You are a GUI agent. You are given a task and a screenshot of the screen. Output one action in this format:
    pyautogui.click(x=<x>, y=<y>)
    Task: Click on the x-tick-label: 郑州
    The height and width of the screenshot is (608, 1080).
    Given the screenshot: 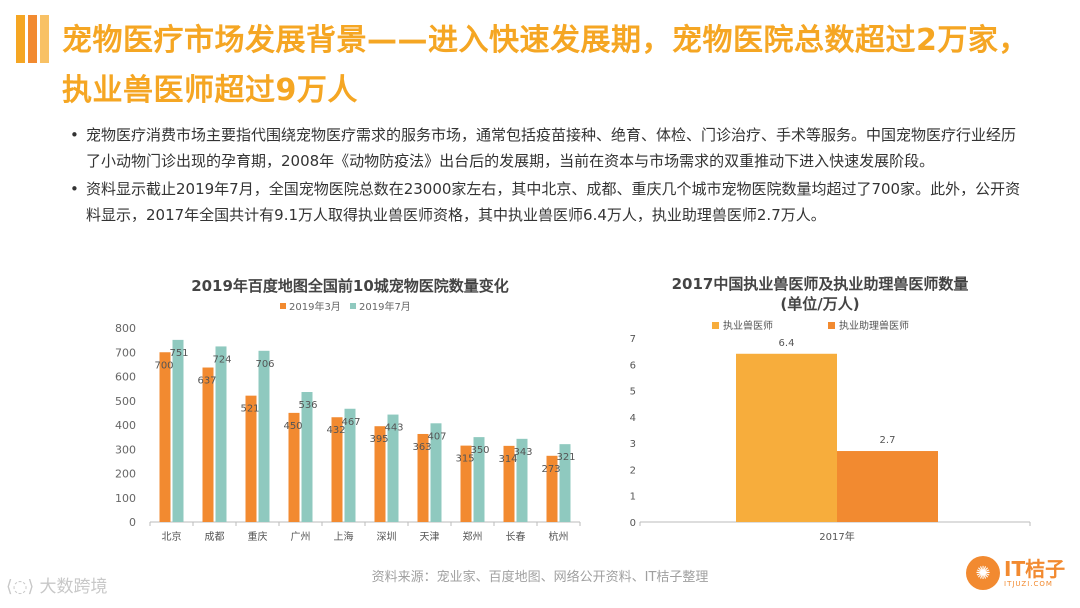 What is the action you would take?
    pyautogui.click(x=473, y=536)
    